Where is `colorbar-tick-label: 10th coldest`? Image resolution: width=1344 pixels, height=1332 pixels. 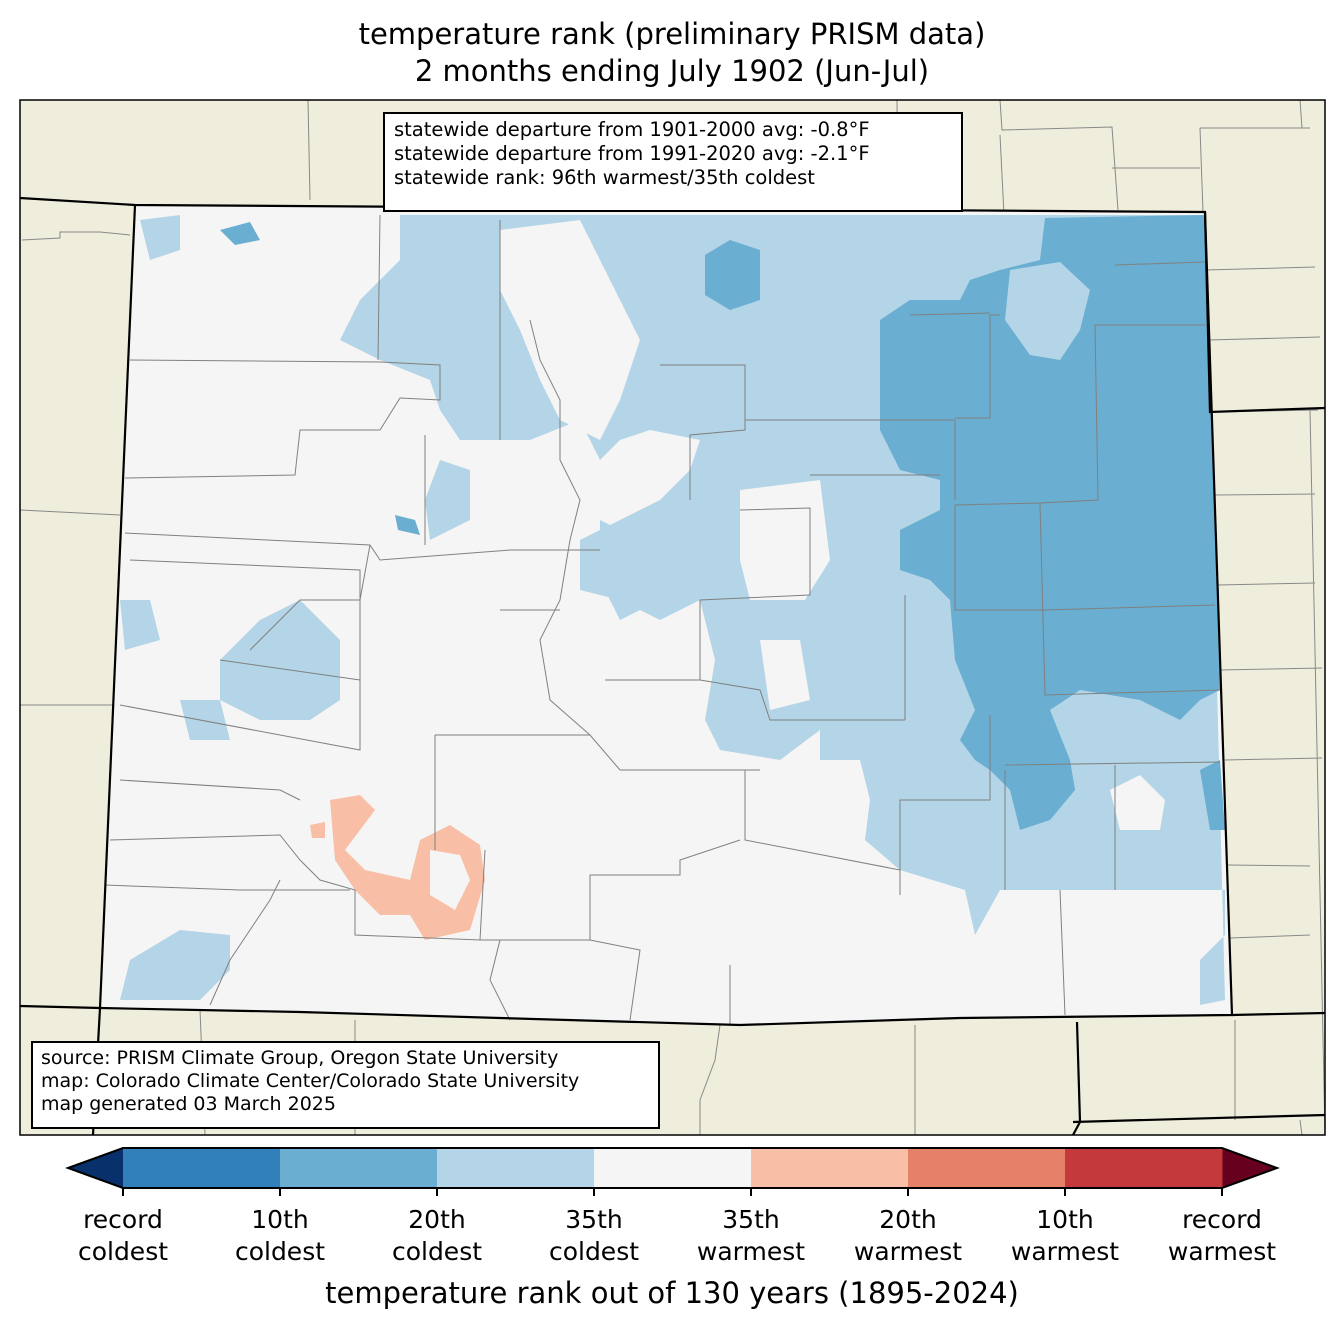
colorbar-tick-label: 10th coldest is located at coordinates (280, 1236).